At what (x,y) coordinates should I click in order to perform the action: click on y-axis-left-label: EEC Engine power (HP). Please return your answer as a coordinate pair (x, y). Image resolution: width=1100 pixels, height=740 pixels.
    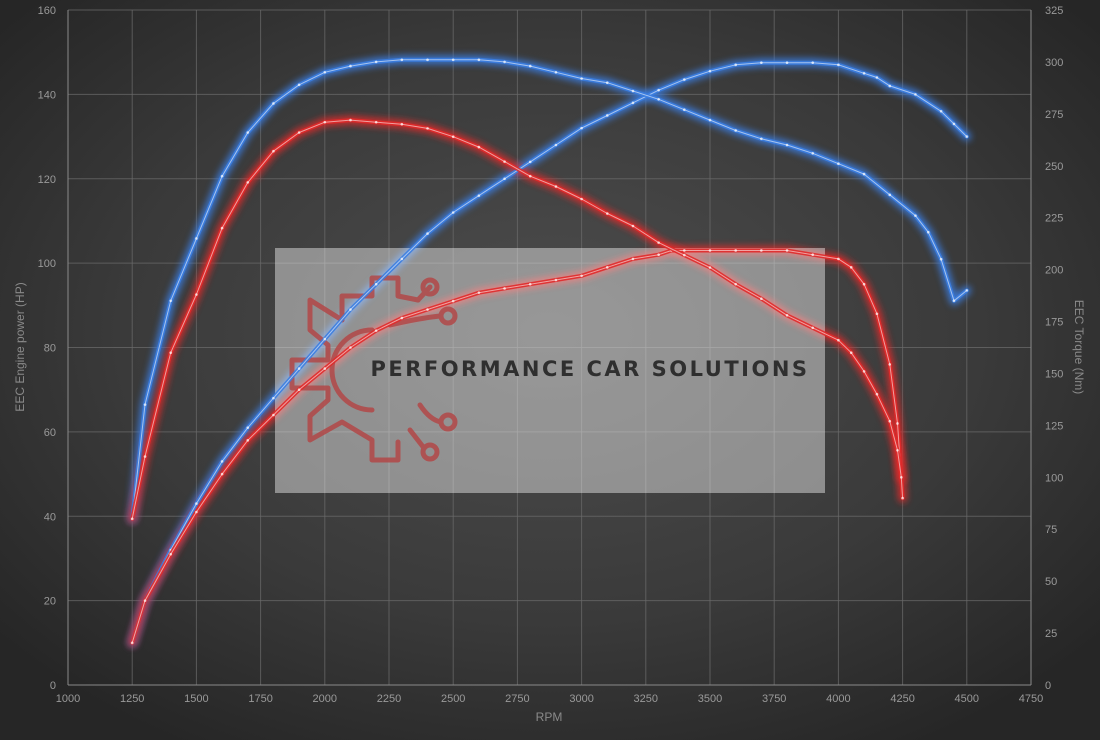
    Looking at the image, I should click on (20, 346).